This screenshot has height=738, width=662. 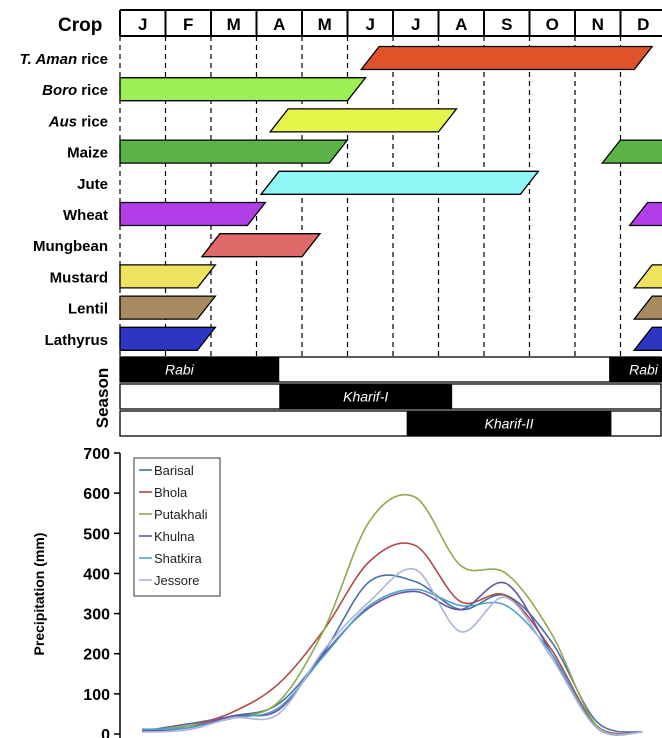 I want to click on crop-label: Wheat, so click(x=85, y=215).